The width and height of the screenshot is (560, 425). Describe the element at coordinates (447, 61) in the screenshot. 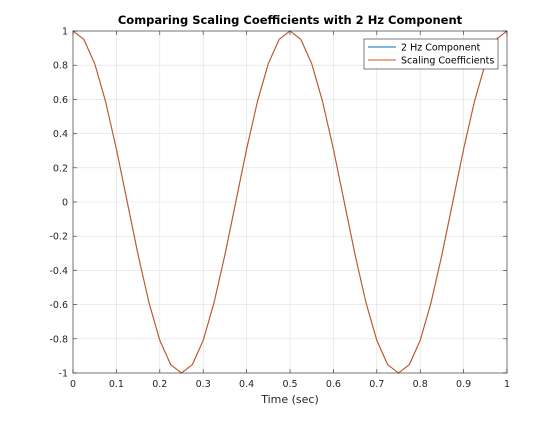

I see `legend-label-scaling: Scaling Coefficients` at that location.